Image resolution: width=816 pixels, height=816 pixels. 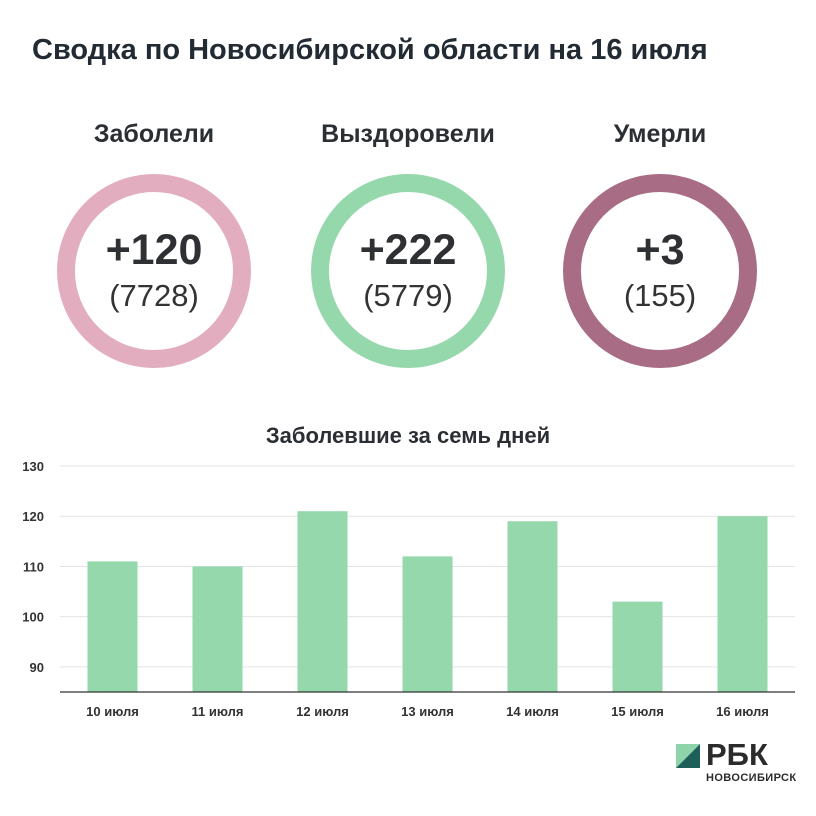 What do you see at coordinates (33, 466) in the screenshot?
I see `y-tick-label: 130` at bounding box center [33, 466].